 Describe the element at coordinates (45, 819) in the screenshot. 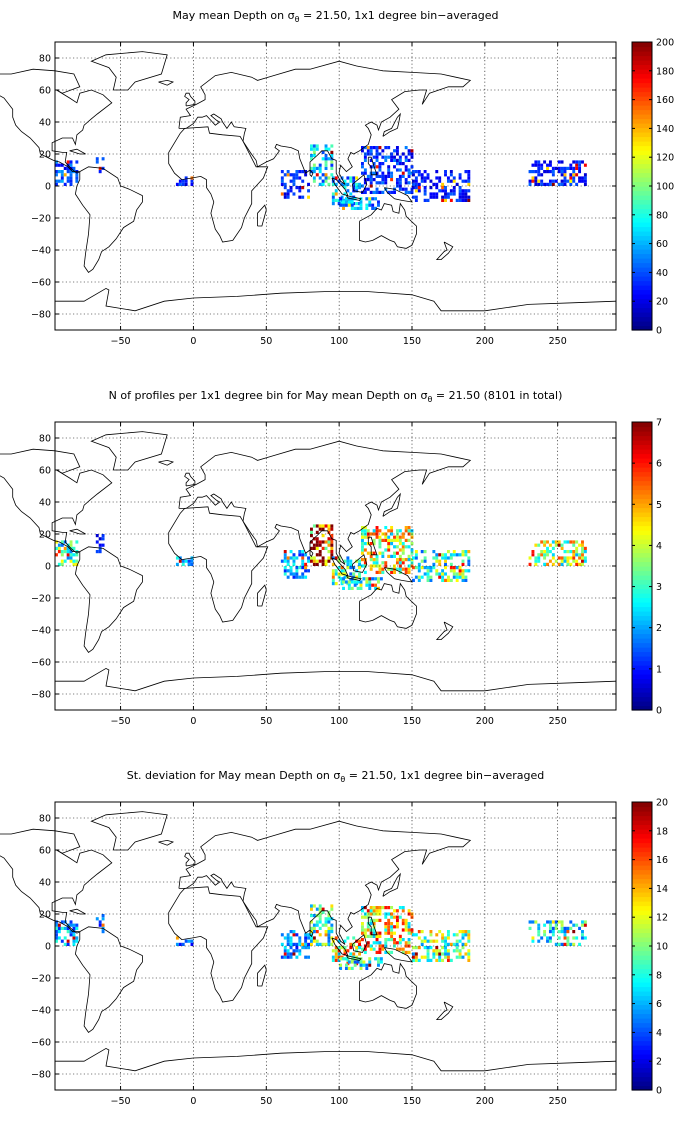

I see `y-tick-label: 80` at that location.